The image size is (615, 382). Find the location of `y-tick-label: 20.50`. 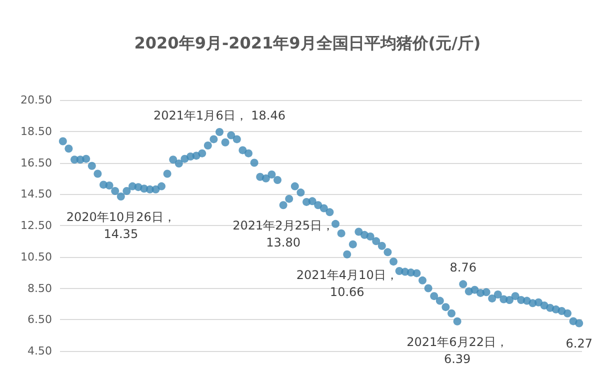

y-tick-label: 20.50 is located at coordinates (36, 100).